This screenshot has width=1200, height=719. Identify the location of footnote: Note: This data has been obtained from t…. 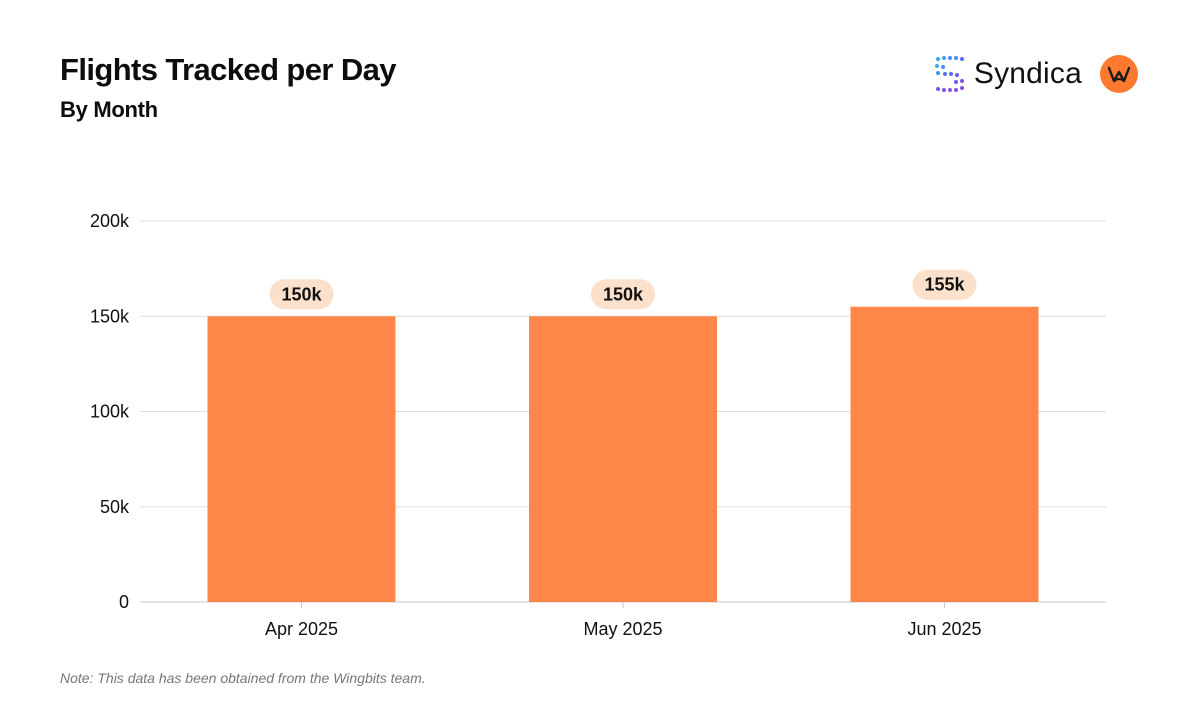
(243, 678).